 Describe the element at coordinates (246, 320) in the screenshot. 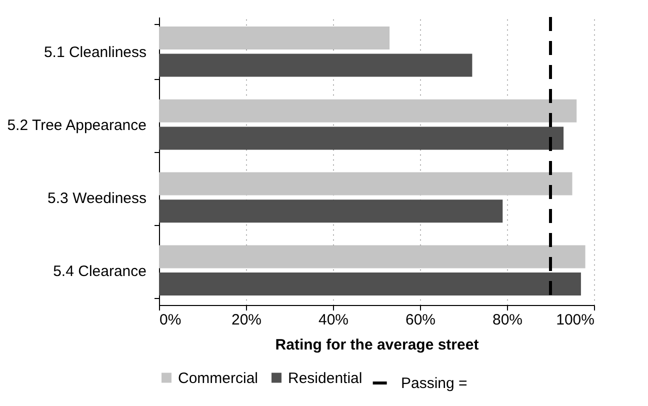

I see `x-tick-label: 20%` at that location.